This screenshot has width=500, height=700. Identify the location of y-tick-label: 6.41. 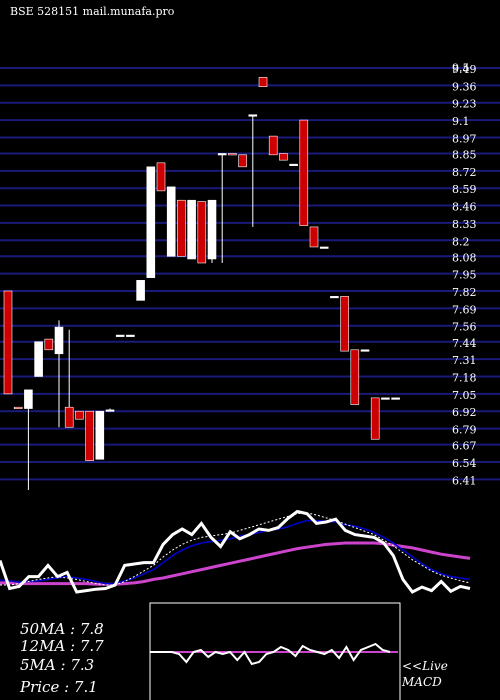
(464, 480).